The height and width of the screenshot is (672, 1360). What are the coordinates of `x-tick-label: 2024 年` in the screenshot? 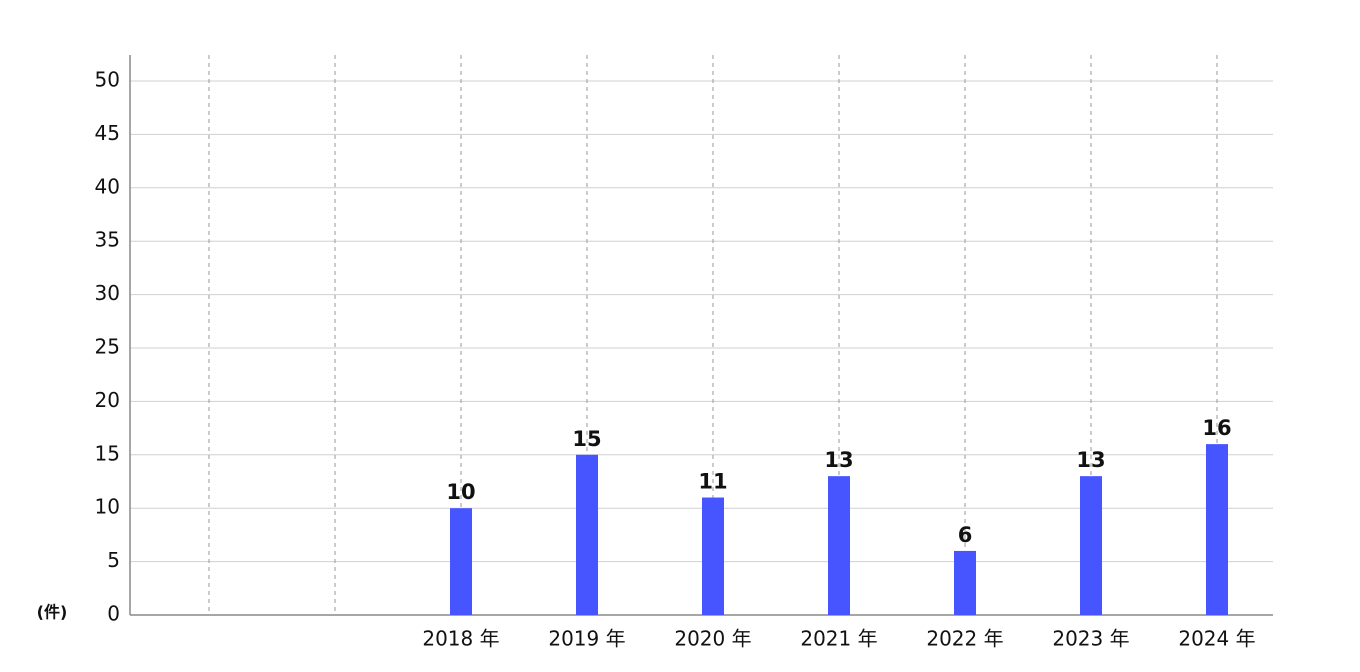 It's located at (1216, 639).